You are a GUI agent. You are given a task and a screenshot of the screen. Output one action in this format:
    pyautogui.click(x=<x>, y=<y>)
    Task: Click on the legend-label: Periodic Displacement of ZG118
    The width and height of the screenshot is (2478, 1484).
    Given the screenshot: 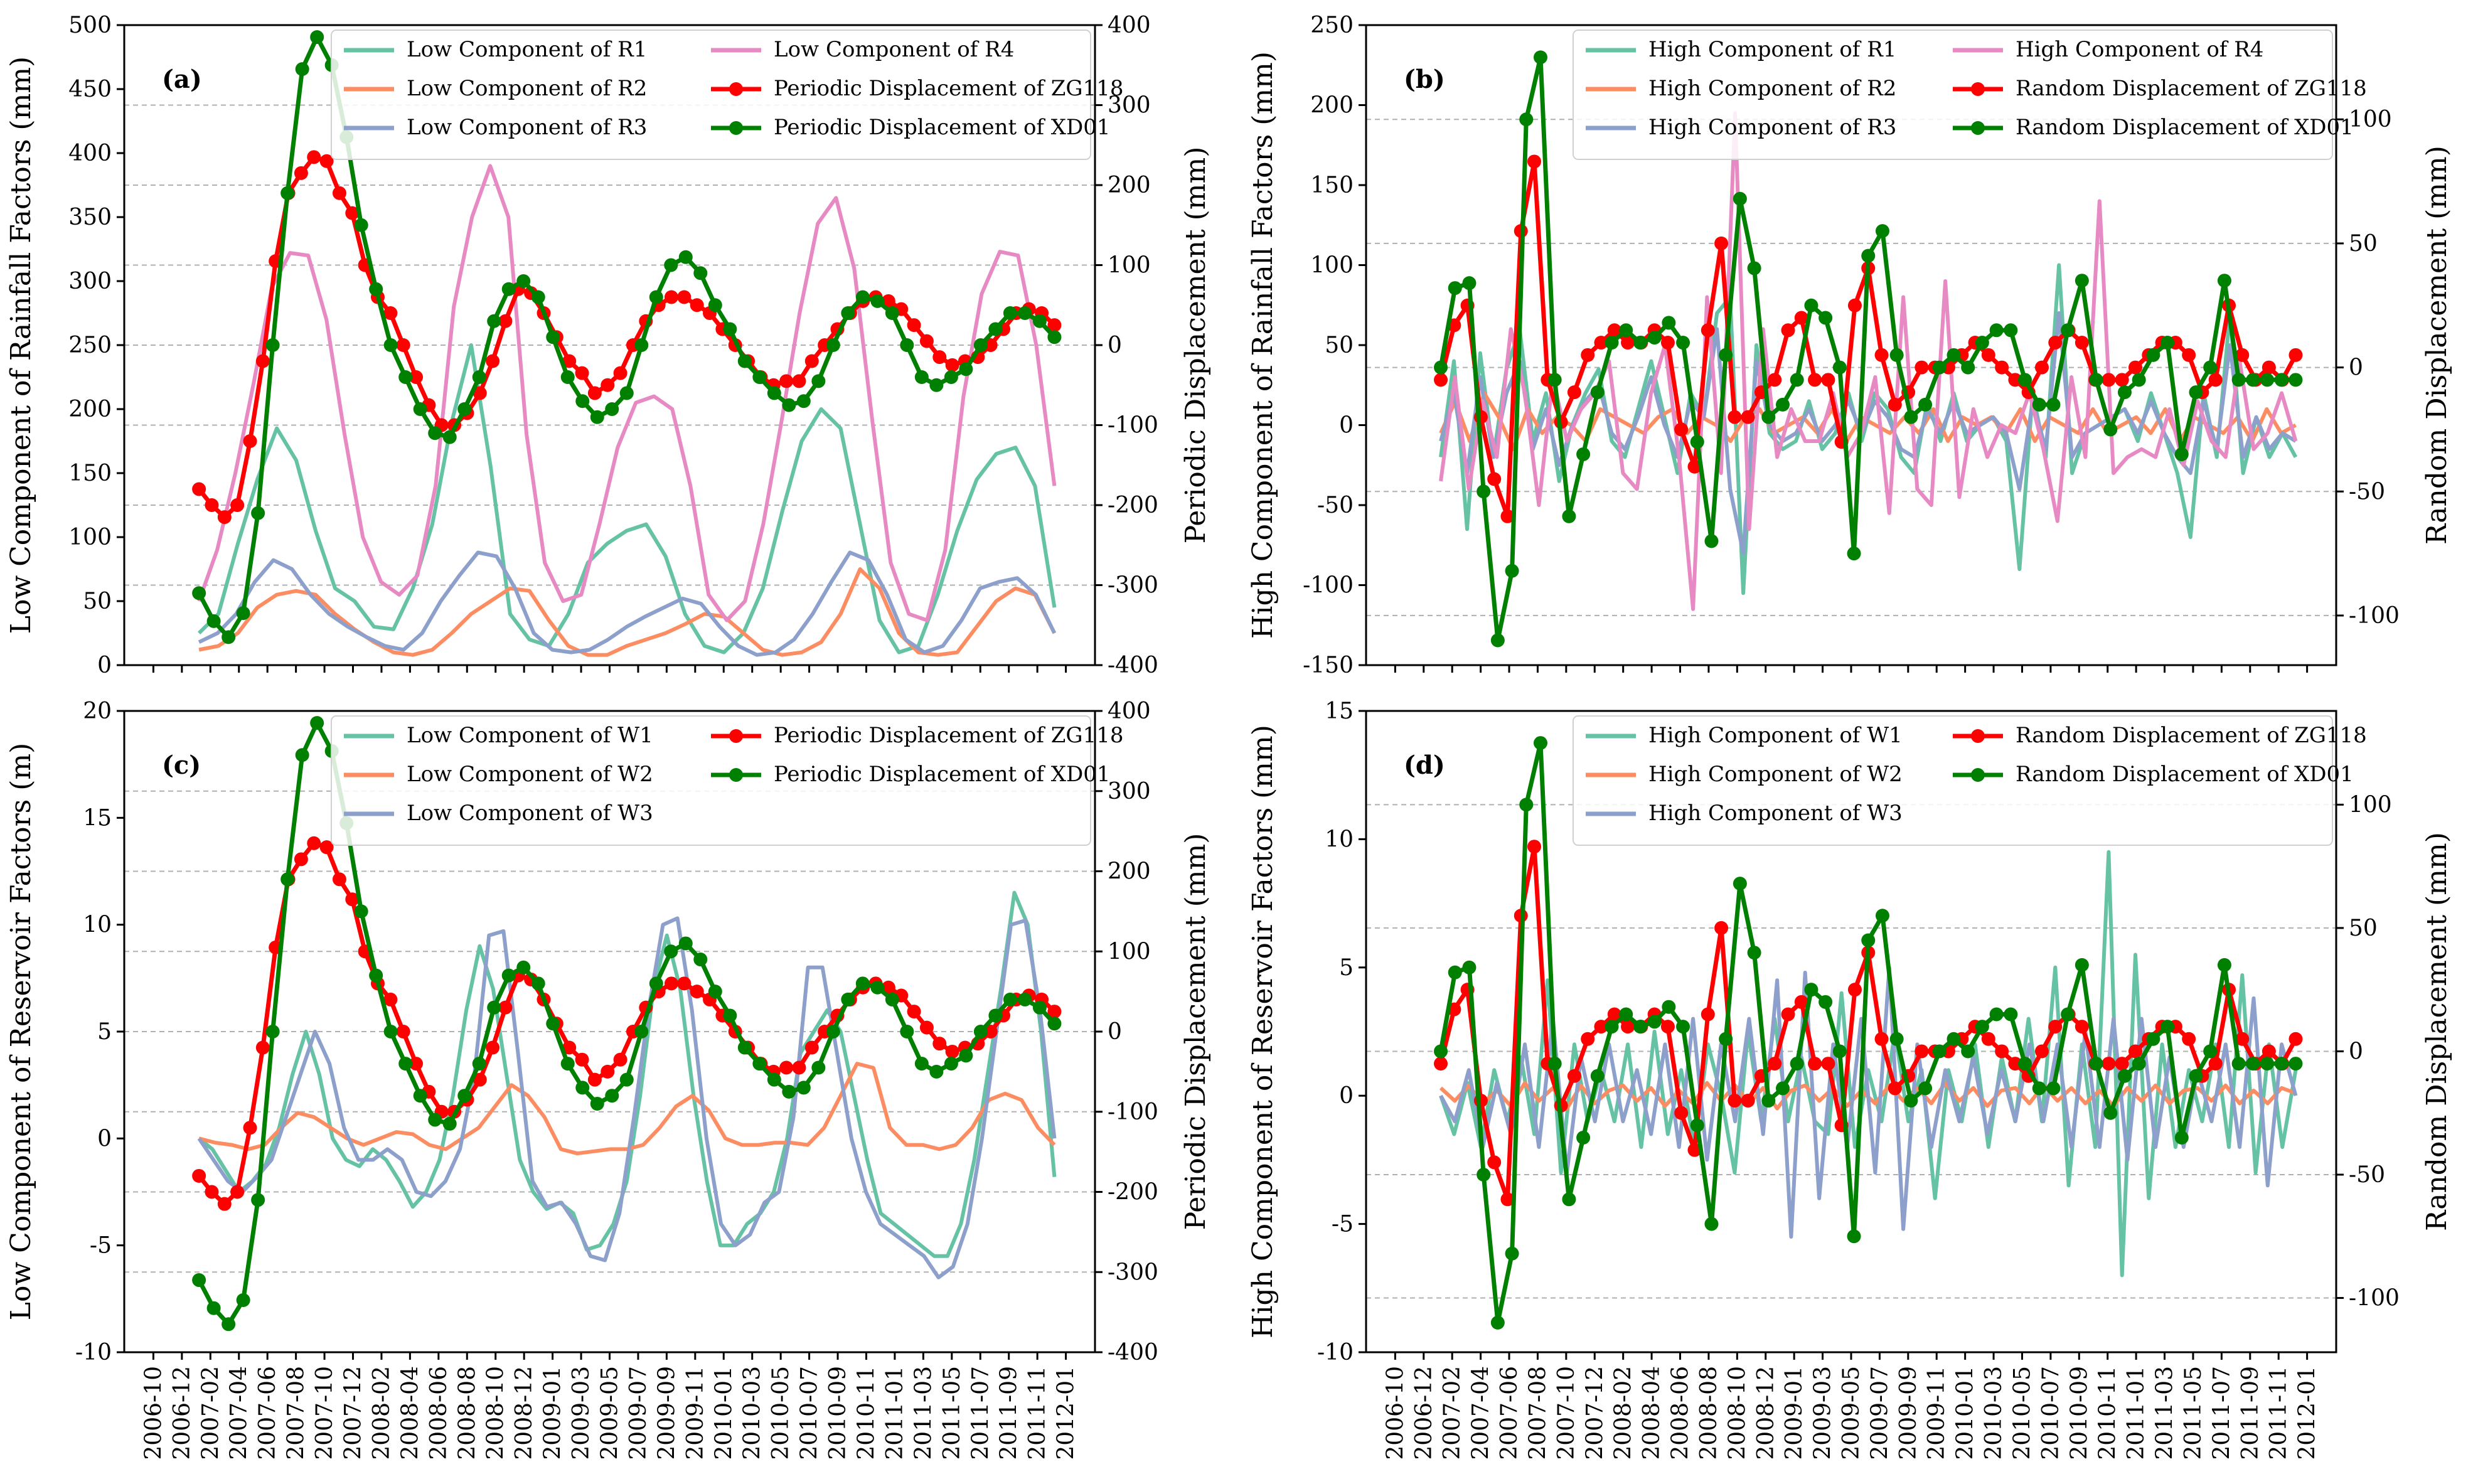 What is the action you would take?
    pyautogui.click(x=948, y=735)
    